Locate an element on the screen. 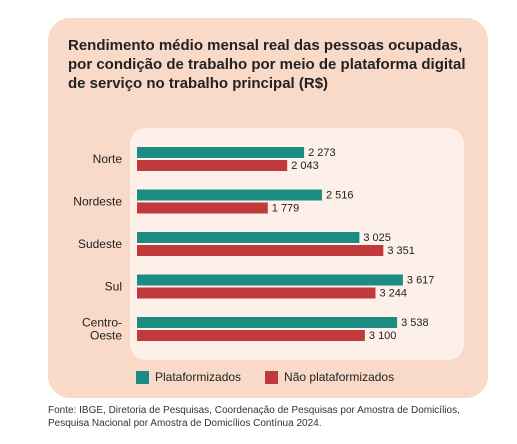  legend-swatch-nao-plataformizados is located at coordinates (272, 377).